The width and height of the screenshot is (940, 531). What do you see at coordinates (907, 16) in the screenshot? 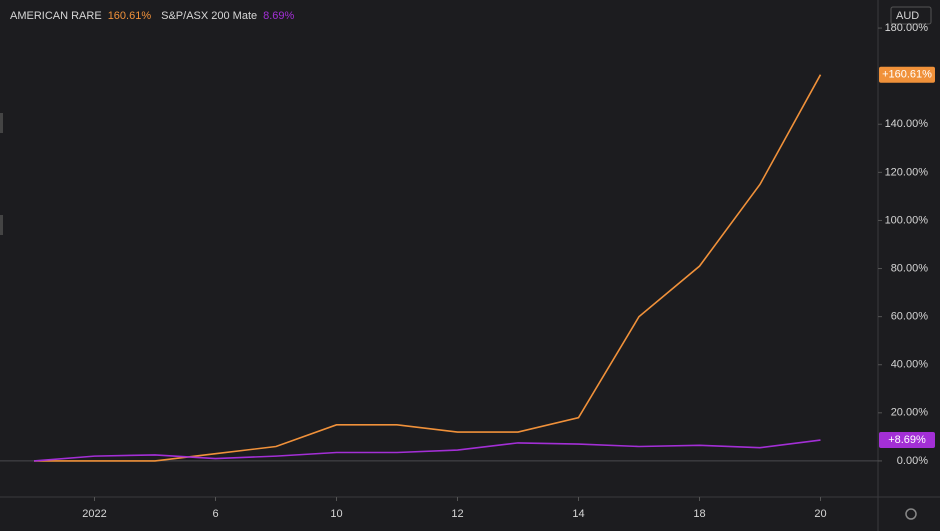
I see `currency-label: AUD` at bounding box center [907, 16].